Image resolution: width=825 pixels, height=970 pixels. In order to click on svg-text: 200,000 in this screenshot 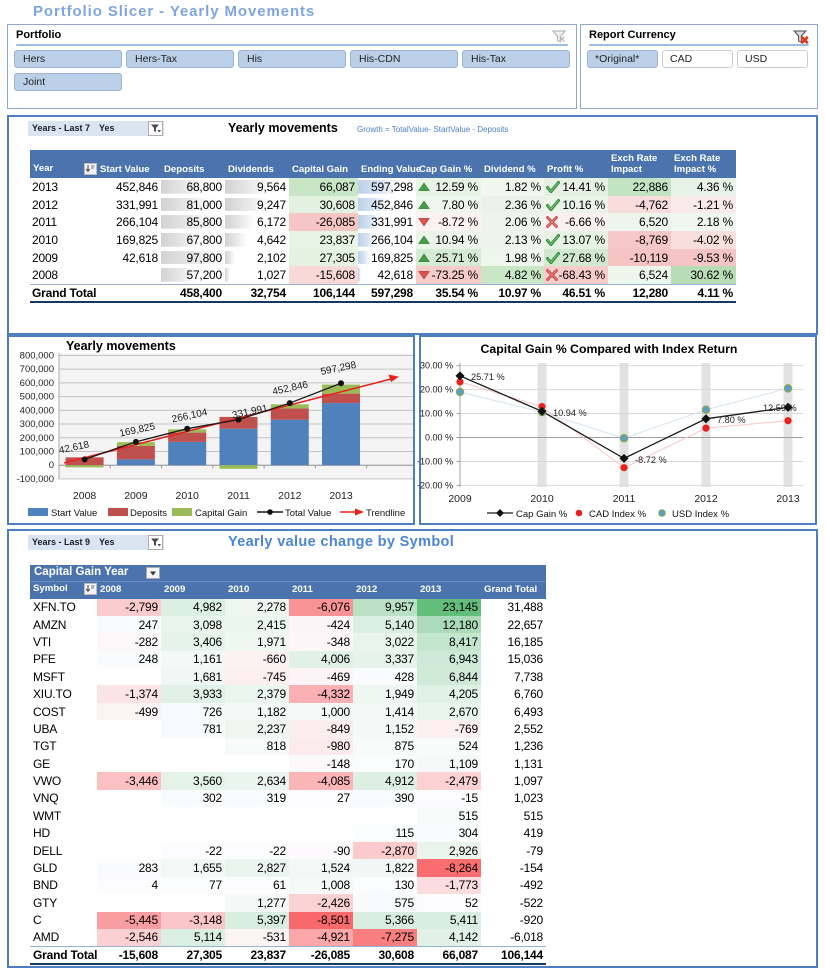, I will do `click(37, 438)`.